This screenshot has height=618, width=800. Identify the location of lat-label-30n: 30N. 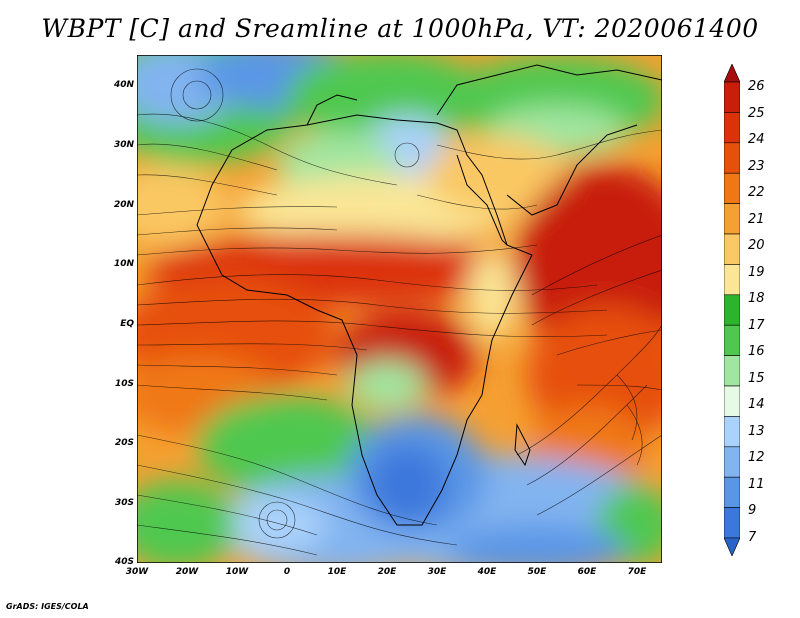
(123, 145).